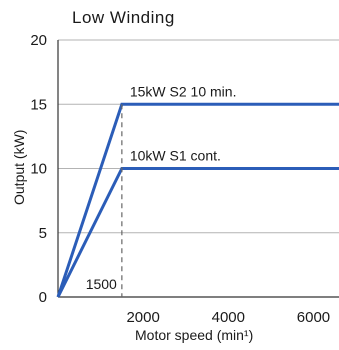  Describe the element at coordinates (194, 335) in the screenshot. I see `x-axis-label: Motor speed (min¹)` at that location.